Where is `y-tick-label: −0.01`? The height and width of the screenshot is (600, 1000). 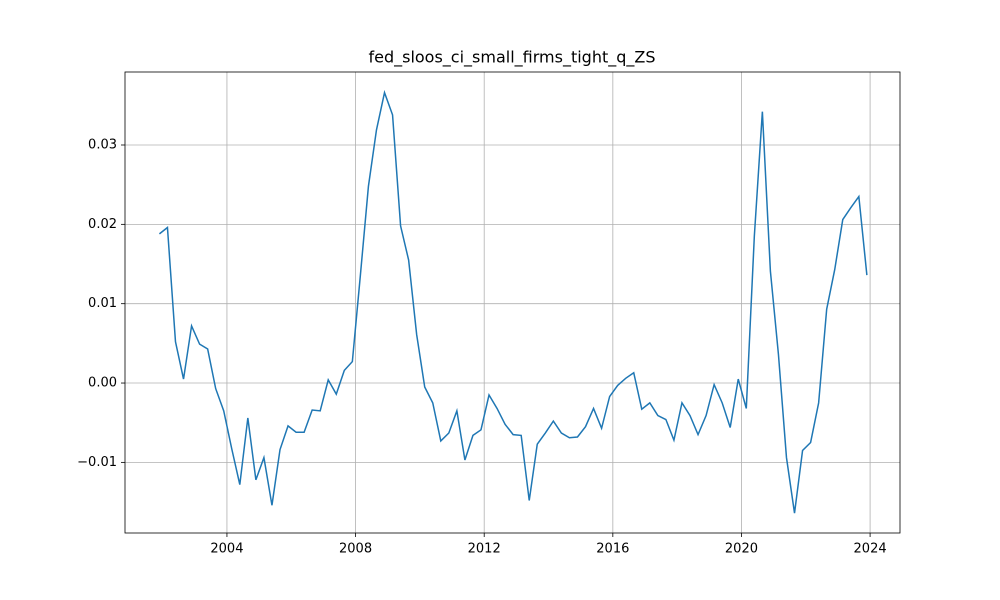
y-tick-label: −0.01 is located at coordinates (97, 462).